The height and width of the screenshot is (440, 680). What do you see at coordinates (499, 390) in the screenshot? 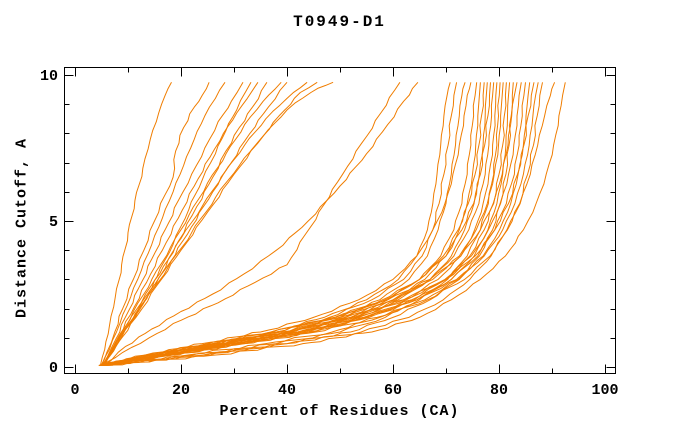
I see `x-tick-label: 80` at bounding box center [499, 390].